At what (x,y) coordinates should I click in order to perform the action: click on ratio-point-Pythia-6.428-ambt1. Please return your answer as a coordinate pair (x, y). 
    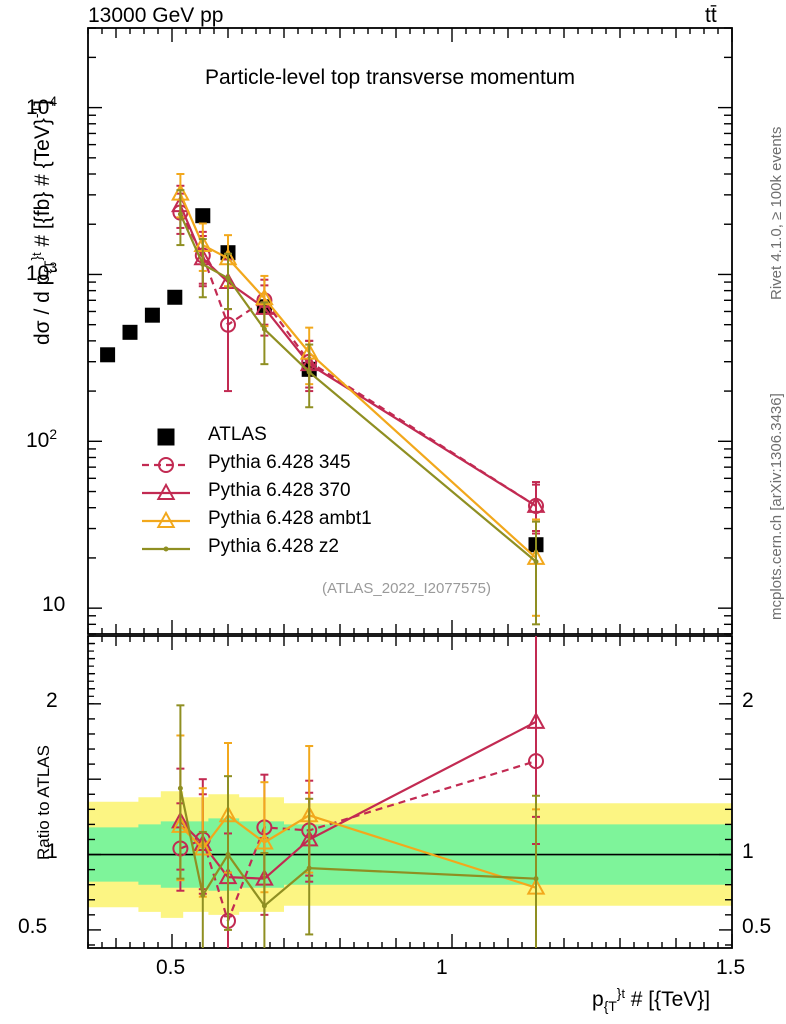
    Looking at the image, I should click on (264, 841).